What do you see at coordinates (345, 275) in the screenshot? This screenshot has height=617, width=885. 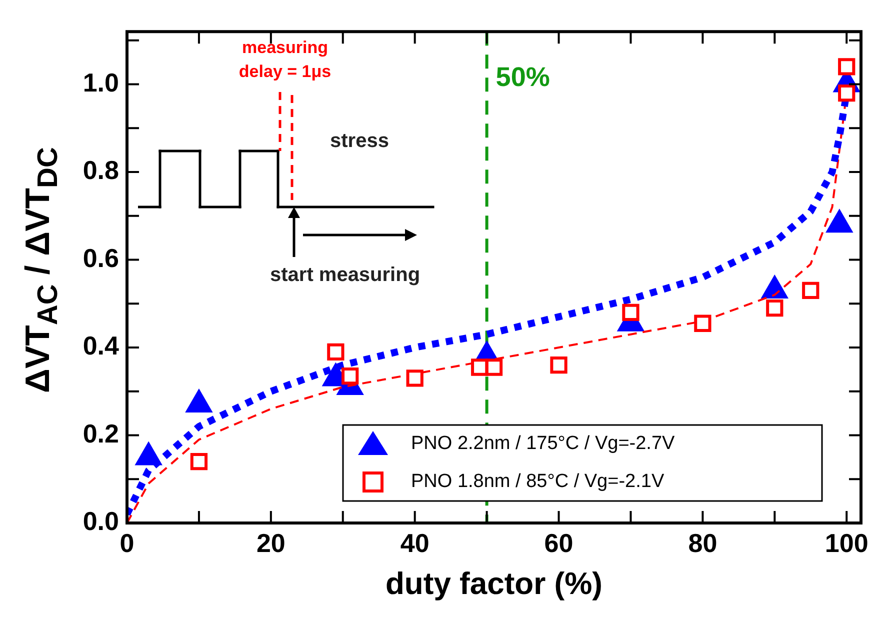 I see `annotation: start measuring` at bounding box center [345, 275].